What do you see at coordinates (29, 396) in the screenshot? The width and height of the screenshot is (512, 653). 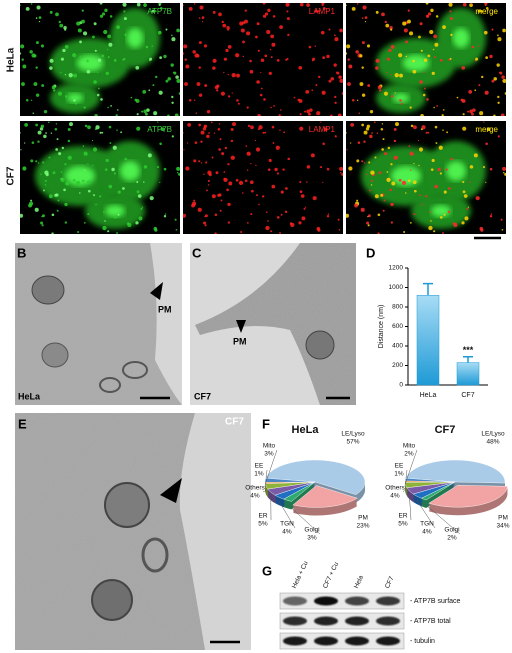 I see `em-label: HeLa` at bounding box center [29, 396].